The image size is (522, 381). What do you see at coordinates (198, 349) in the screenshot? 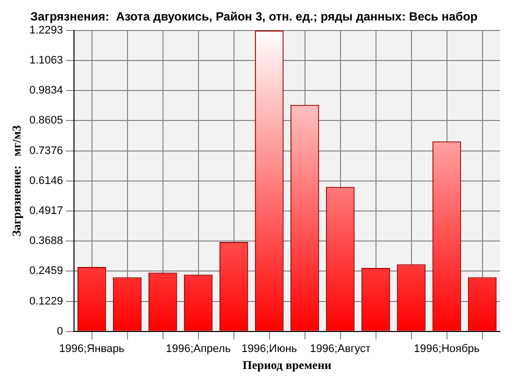
I see `x-tick-label: 1996;Апрель` at bounding box center [198, 349].